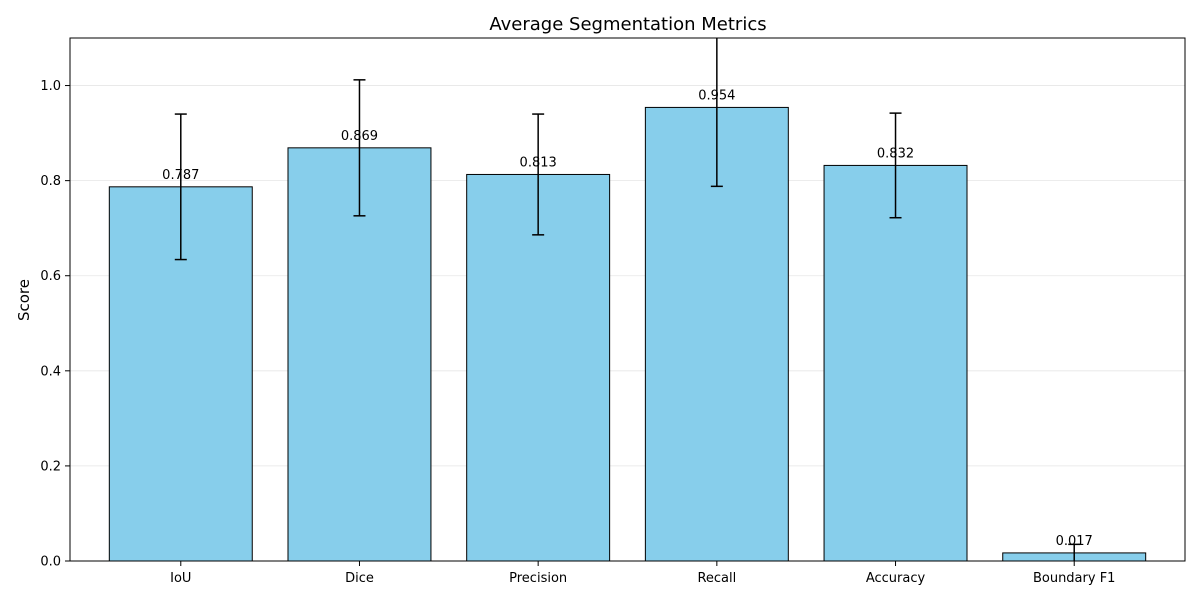 This screenshot has height=604, width=1200. Describe the element at coordinates (180, 175) in the screenshot. I see `data-label: 0.787` at that location.